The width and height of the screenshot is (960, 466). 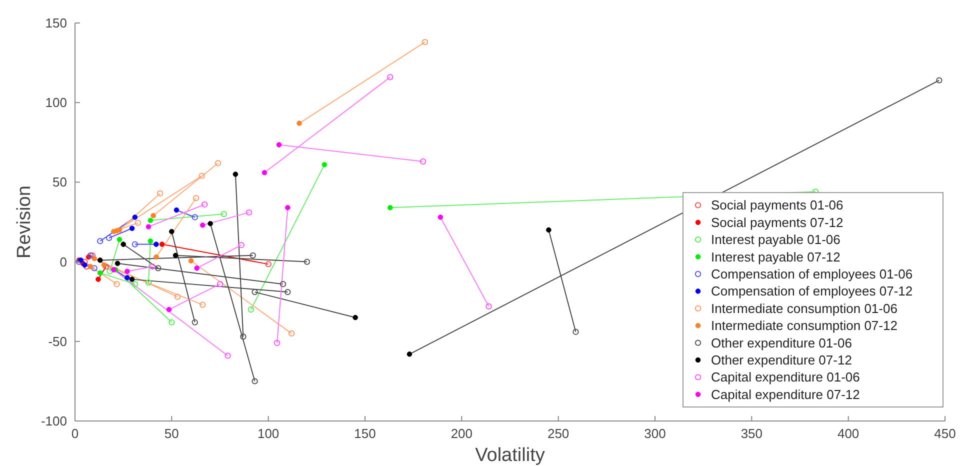 I want to click on legend-label: Social payments 01-06, so click(x=777, y=205).